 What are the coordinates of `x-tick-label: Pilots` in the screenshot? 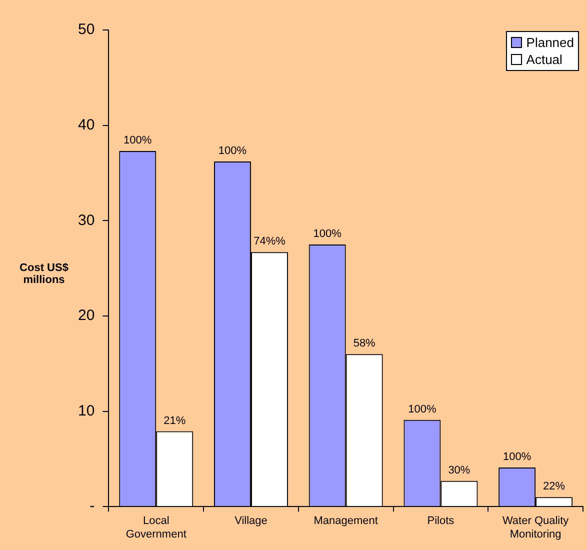 It's located at (441, 521).